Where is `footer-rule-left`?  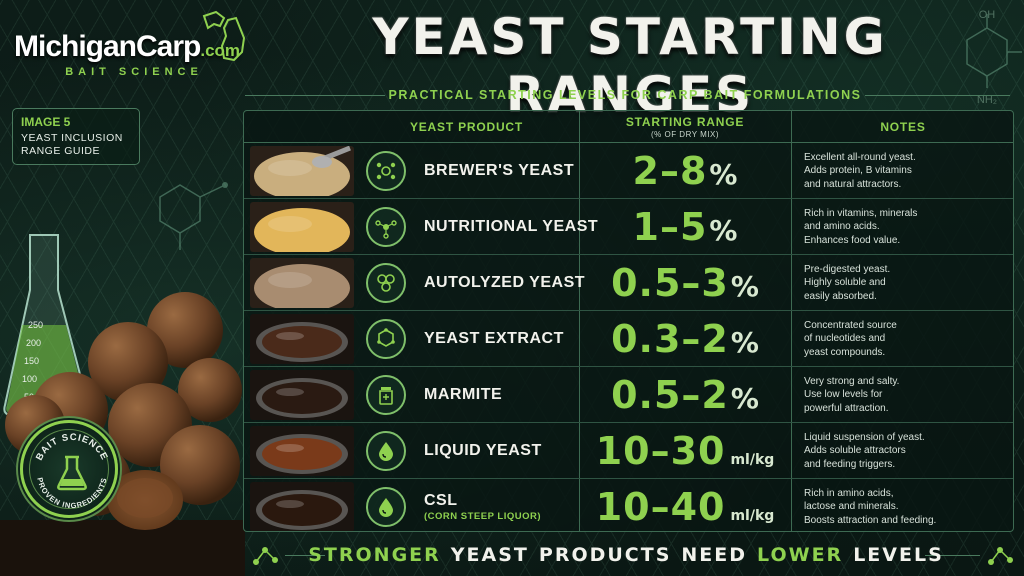 footer-rule-left is located at coordinates (305, 555).